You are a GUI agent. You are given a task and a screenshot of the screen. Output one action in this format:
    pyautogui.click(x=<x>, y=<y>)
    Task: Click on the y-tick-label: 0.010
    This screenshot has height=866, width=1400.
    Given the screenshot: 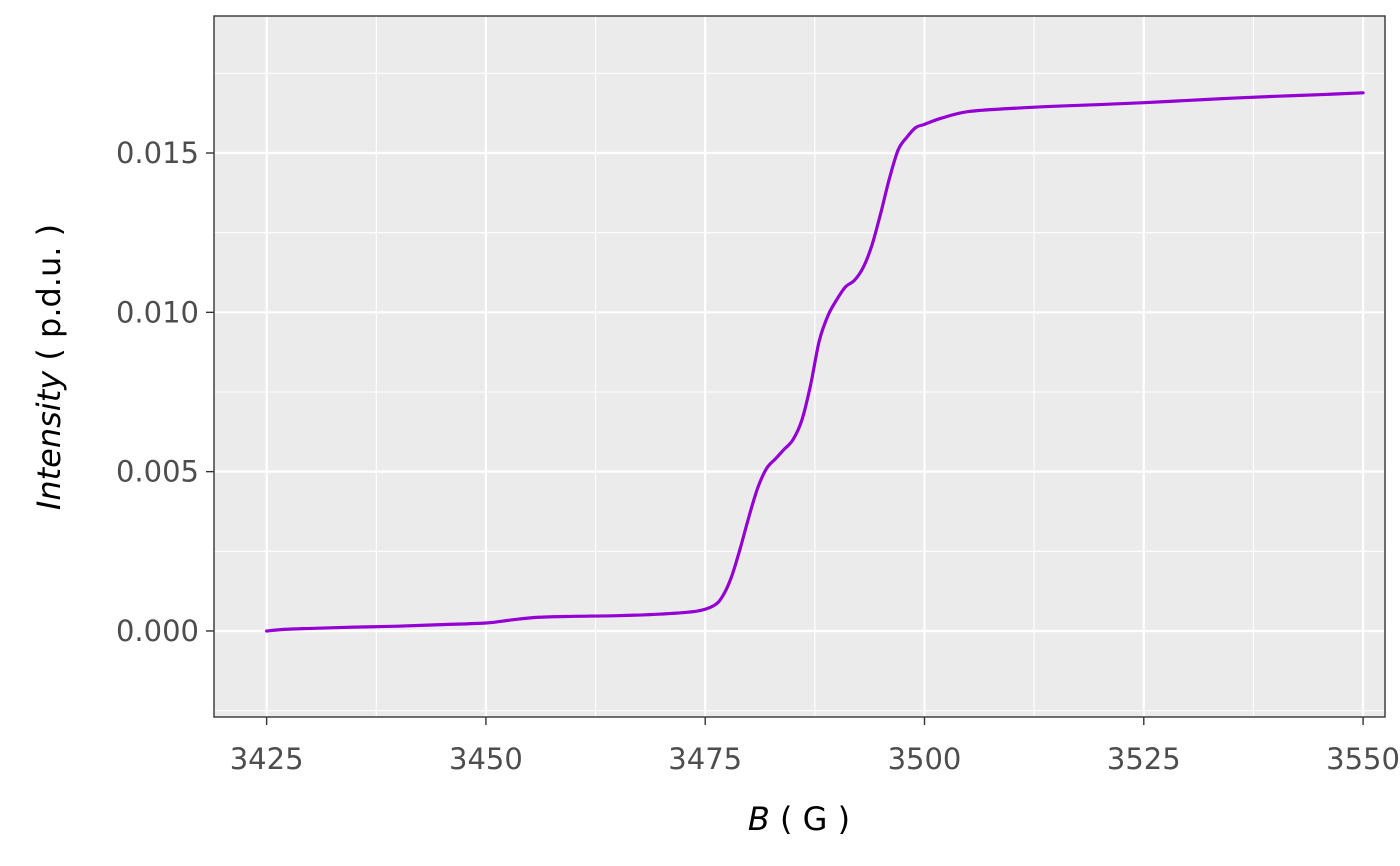 What is the action you would take?
    pyautogui.click(x=157, y=312)
    